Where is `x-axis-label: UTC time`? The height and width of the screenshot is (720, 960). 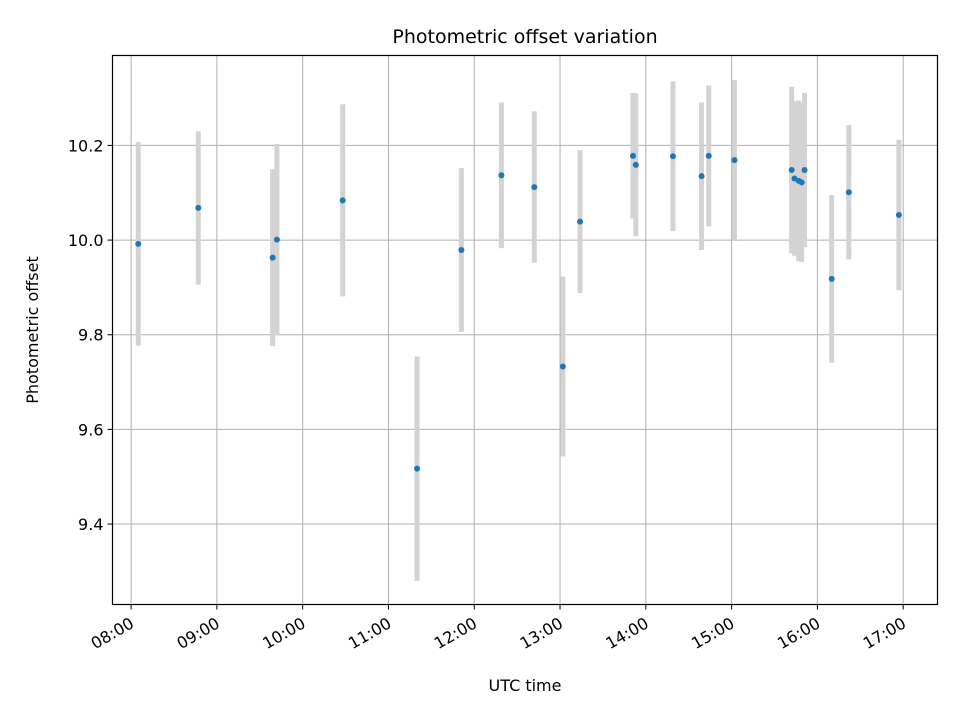
x-axis-label: UTC time is located at coordinates (525, 685).